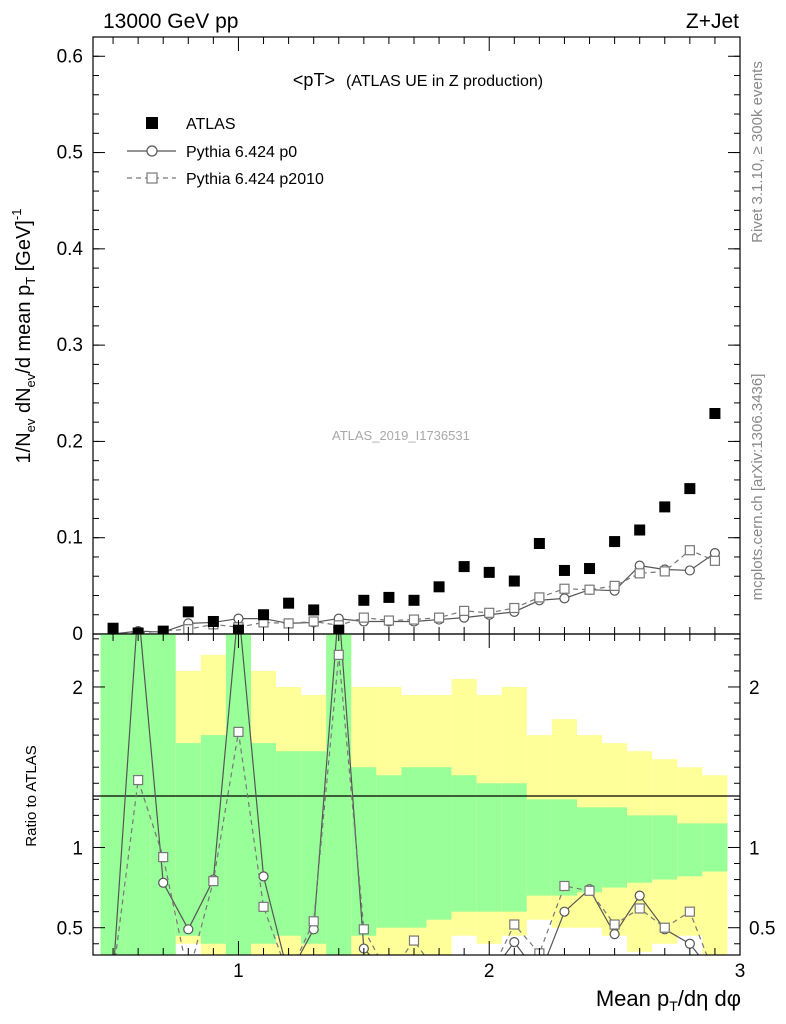 The height and width of the screenshot is (1024, 786). What do you see at coordinates (489, 971) in the screenshot?
I see `x-tick-label: 2` at bounding box center [489, 971].